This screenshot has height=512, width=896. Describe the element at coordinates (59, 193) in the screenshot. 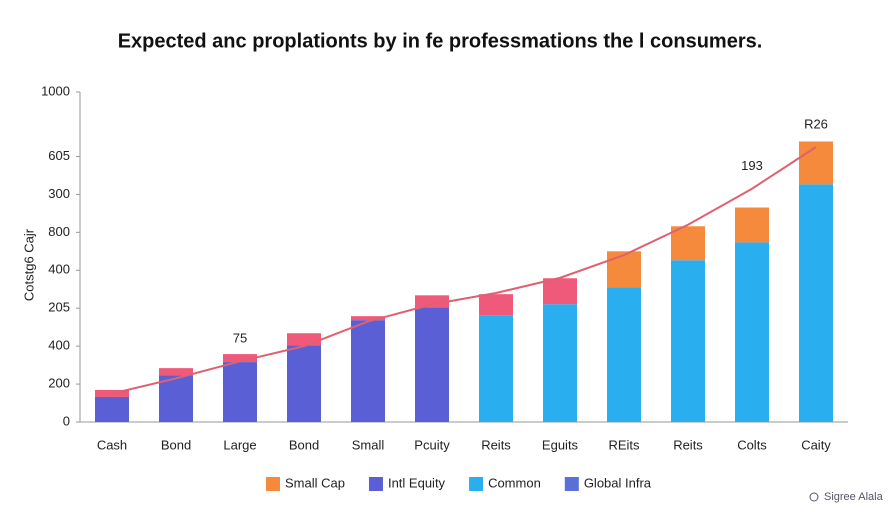

I see `y-tick-label: 300` at that location.